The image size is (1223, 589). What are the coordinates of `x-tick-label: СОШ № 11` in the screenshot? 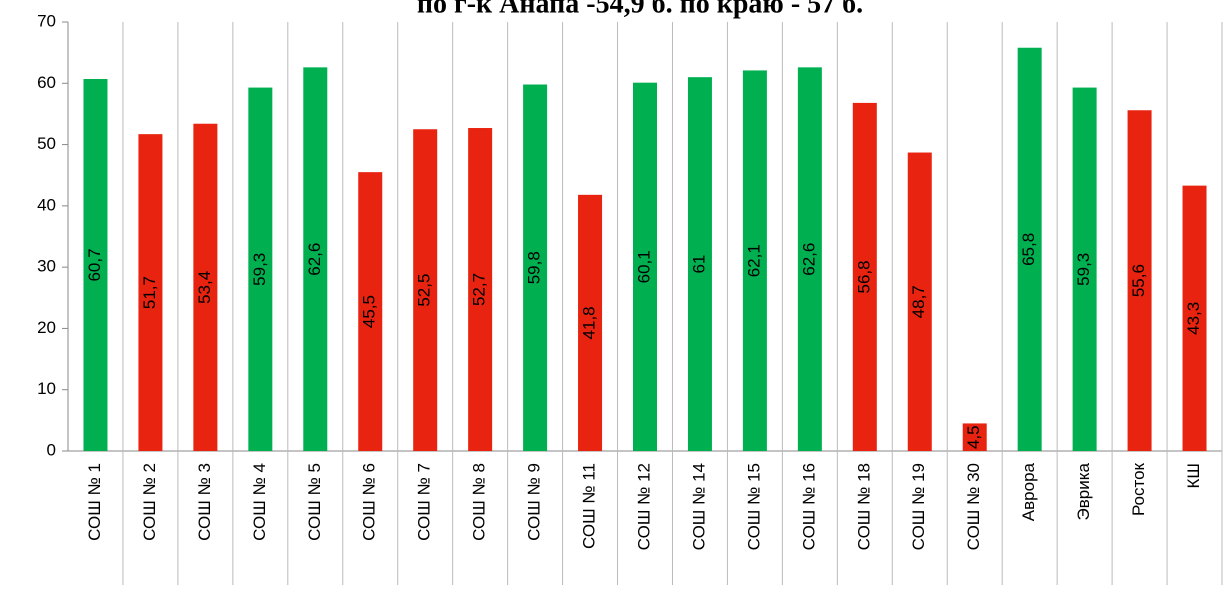 It's located at (589, 506).